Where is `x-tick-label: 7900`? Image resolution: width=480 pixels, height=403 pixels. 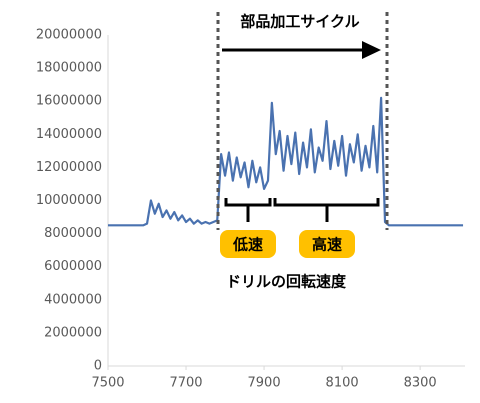 x-tick-label: 7900 is located at coordinates (264, 383).